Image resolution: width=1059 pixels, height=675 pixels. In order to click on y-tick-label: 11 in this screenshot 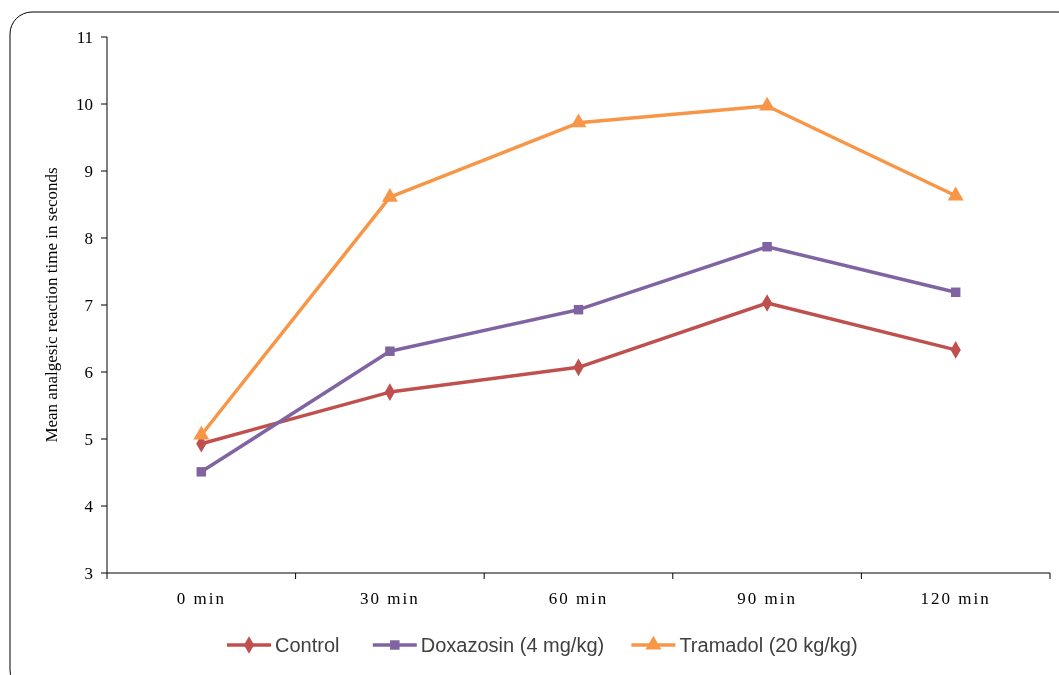, I will do `click(84, 37)`.